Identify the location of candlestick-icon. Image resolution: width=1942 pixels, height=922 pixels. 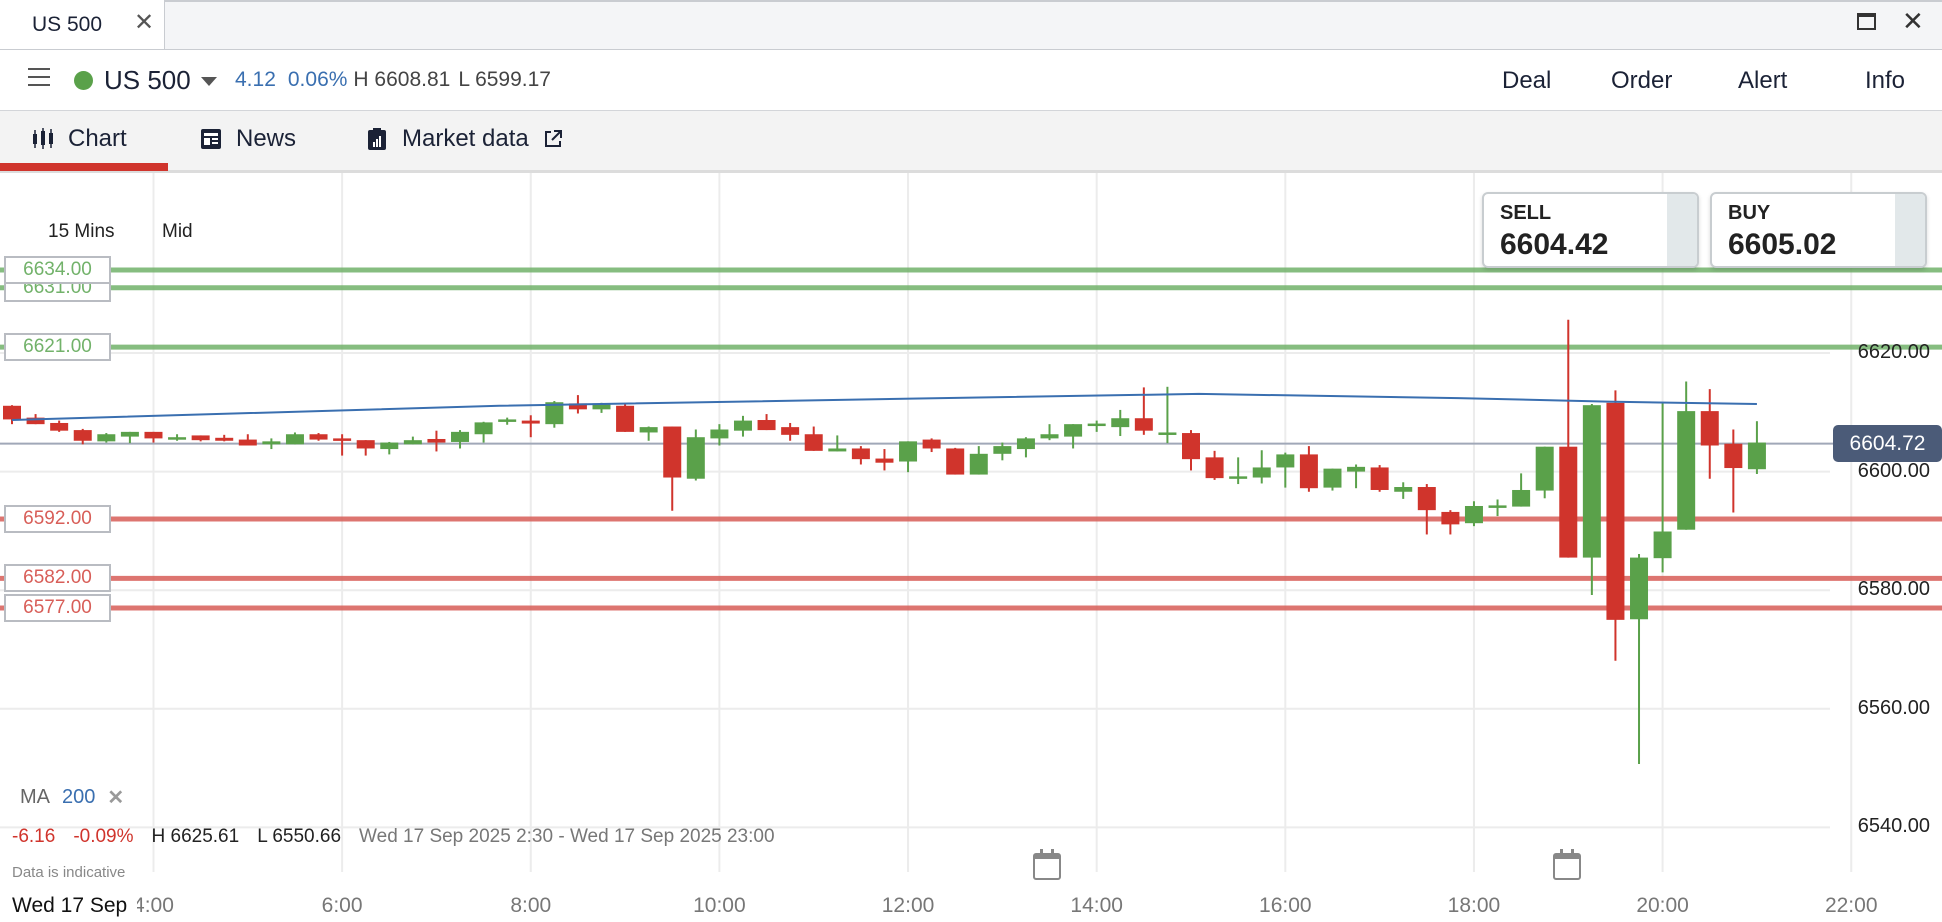
(43, 138).